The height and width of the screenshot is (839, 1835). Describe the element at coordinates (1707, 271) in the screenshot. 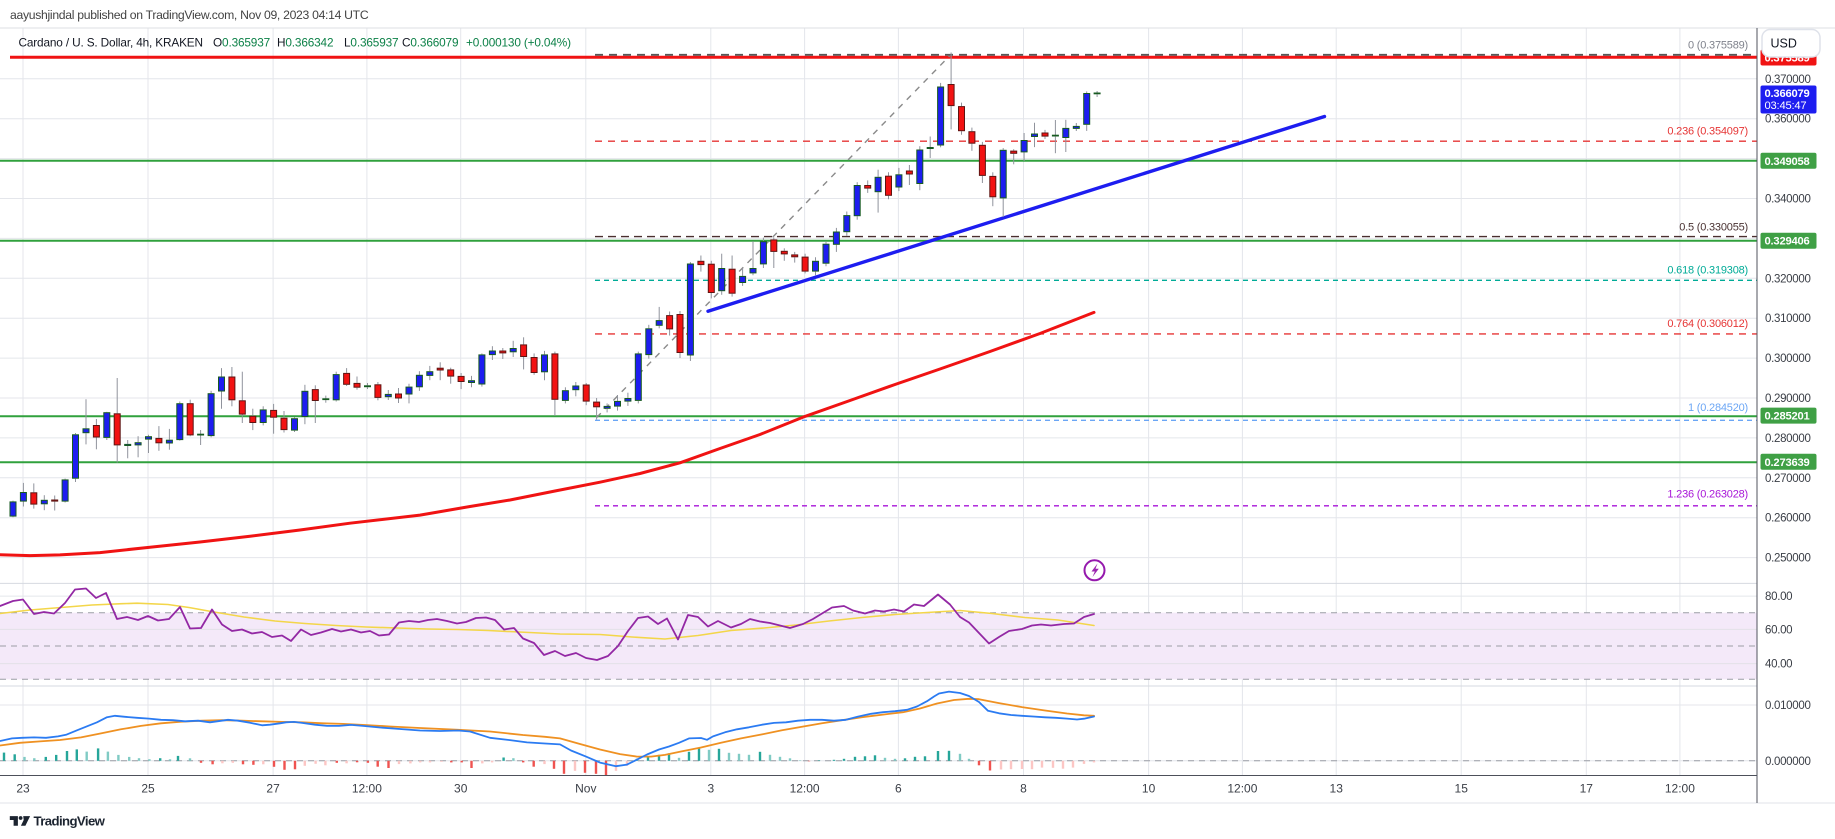

I see `svg-text: 0.618 (0.319308)` at that location.